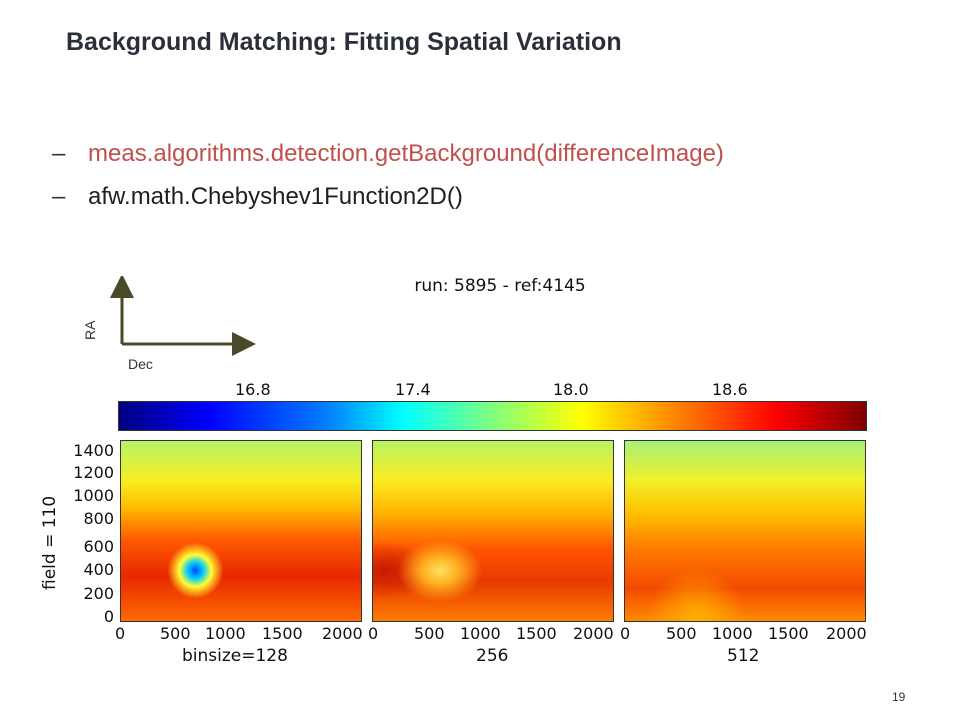 The image size is (960, 720). I want to click on p1-x-tick-2000: 2000, so click(342, 633).